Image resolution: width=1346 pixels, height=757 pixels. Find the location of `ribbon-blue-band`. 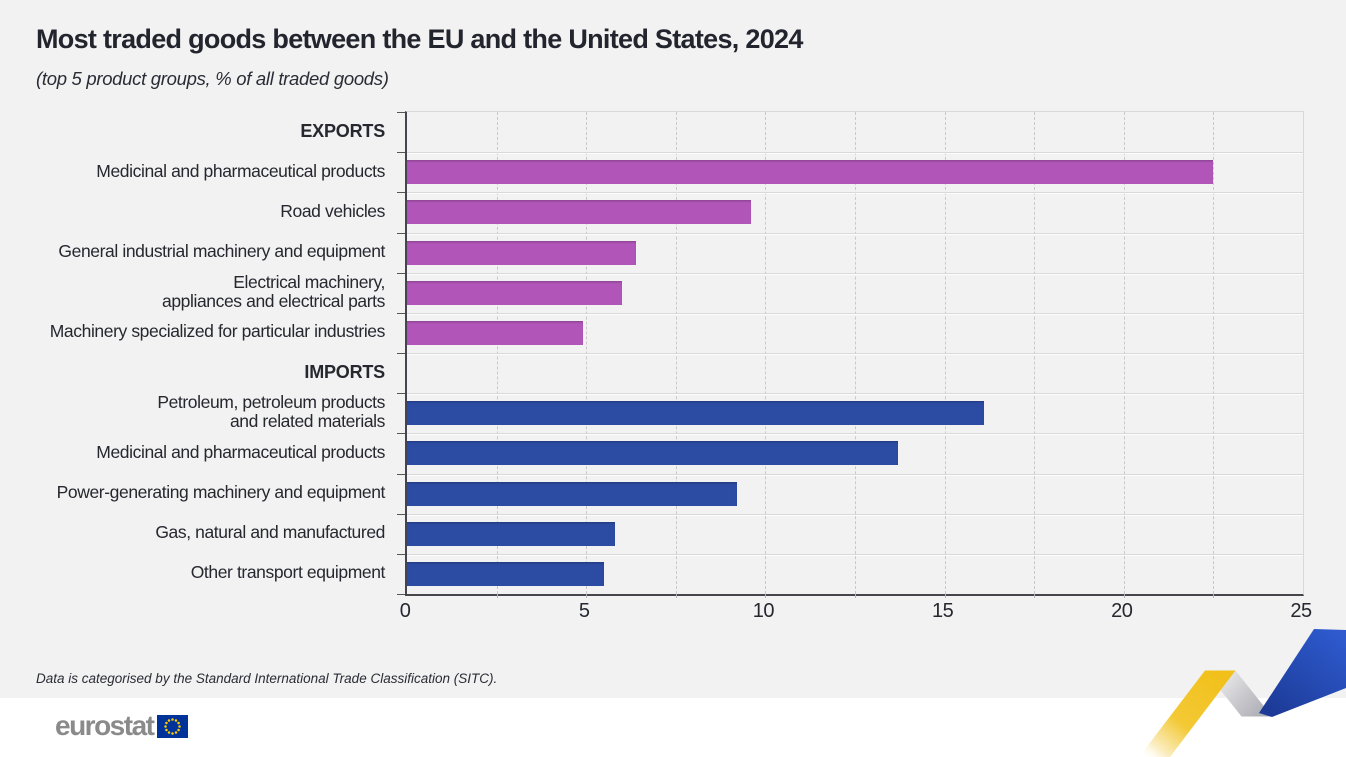

ribbon-blue-band is located at coordinates (1302, 673).